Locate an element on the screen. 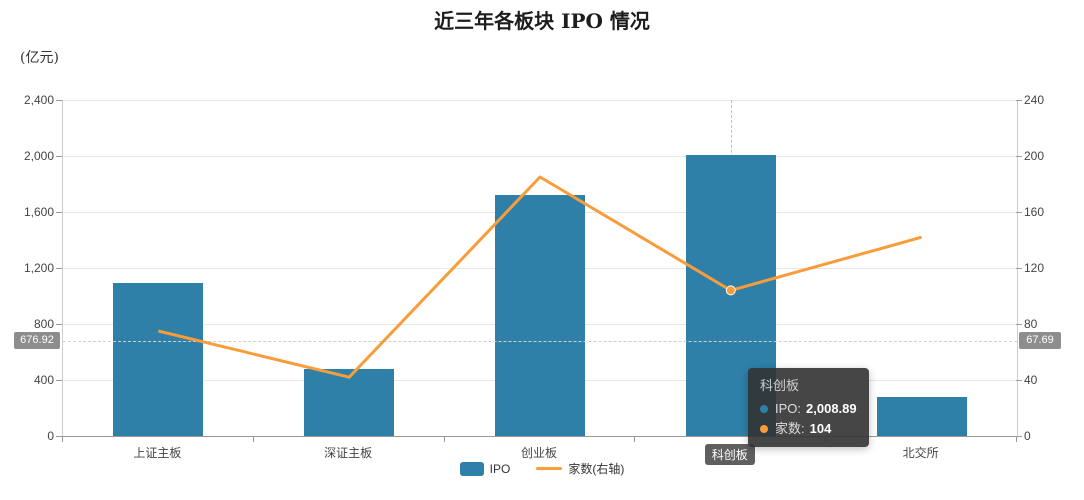 The width and height of the screenshot is (1084, 500). left-axis-tick-label: 800 is located at coordinates (43, 324).